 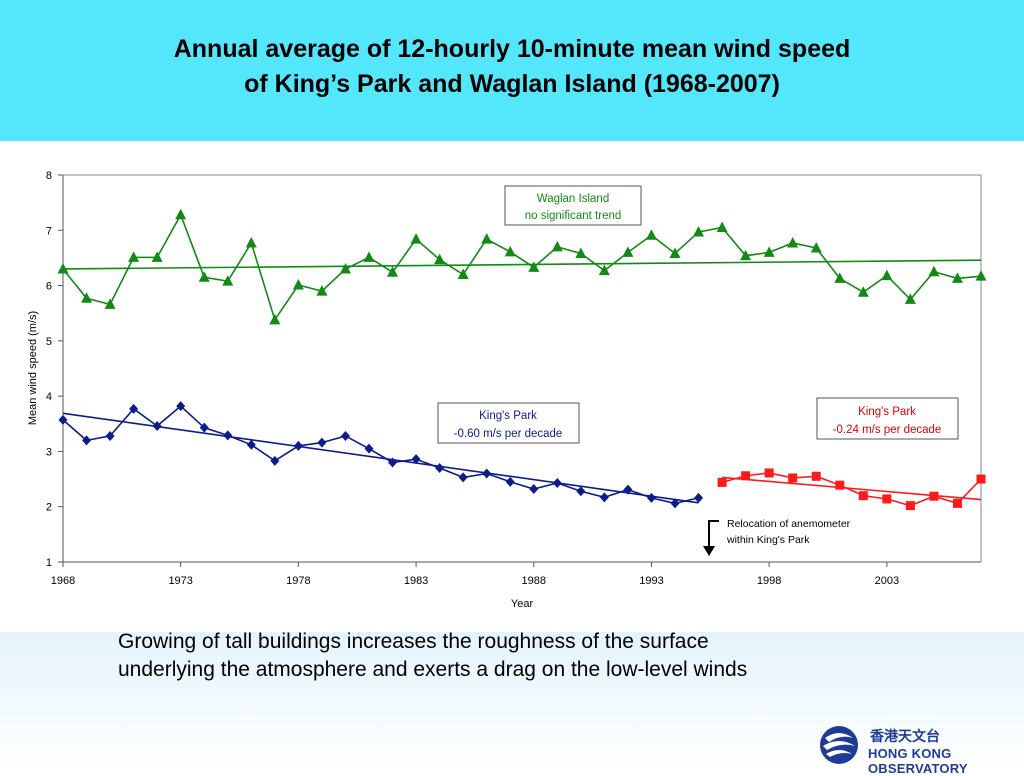 What do you see at coordinates (416, 581) in the screenshot?
I see `x-tick-label: 1983` at bounding box center [416, 581].